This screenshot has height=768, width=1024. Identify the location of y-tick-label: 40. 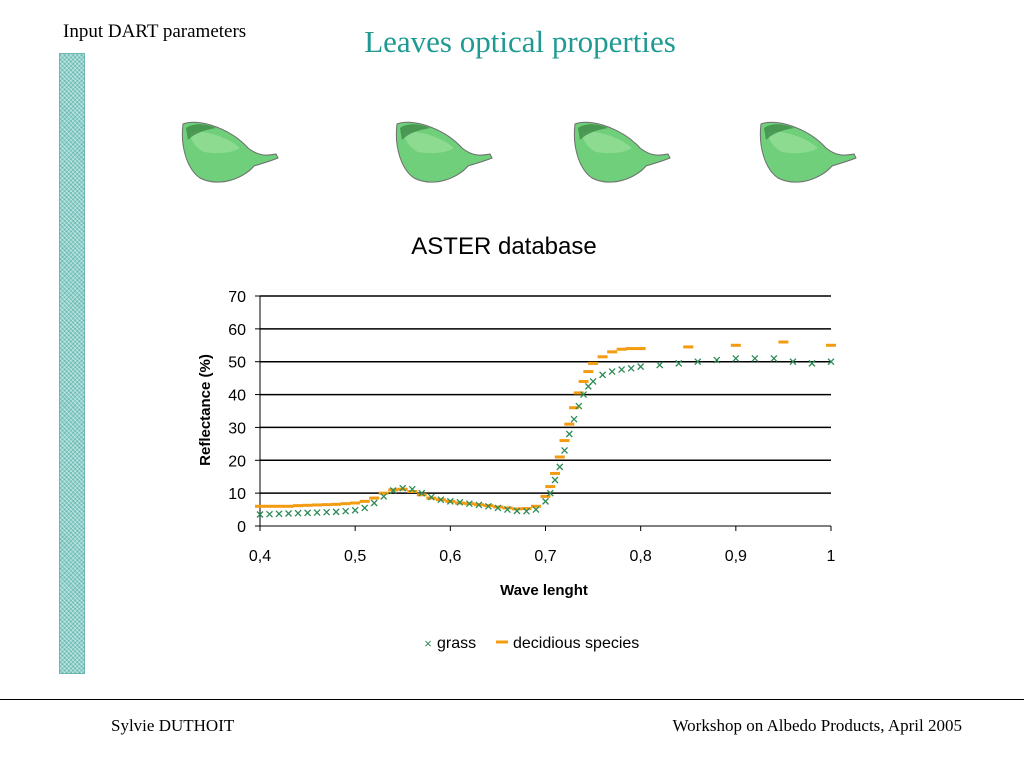
(237, 396).